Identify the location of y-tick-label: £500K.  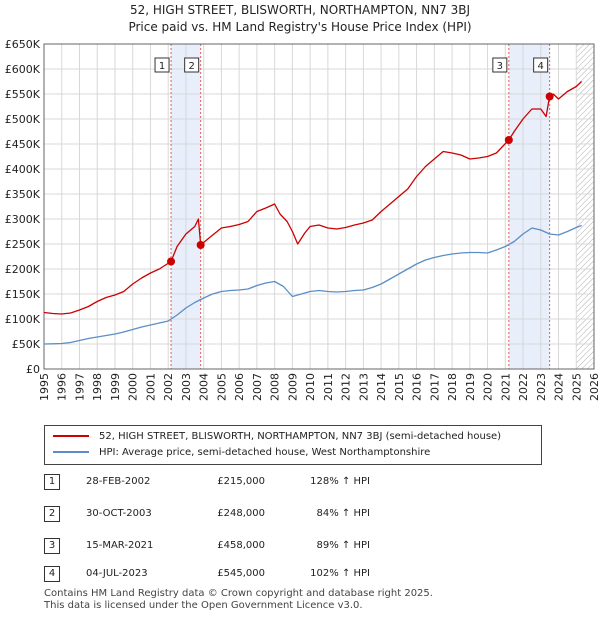
(23, 119).